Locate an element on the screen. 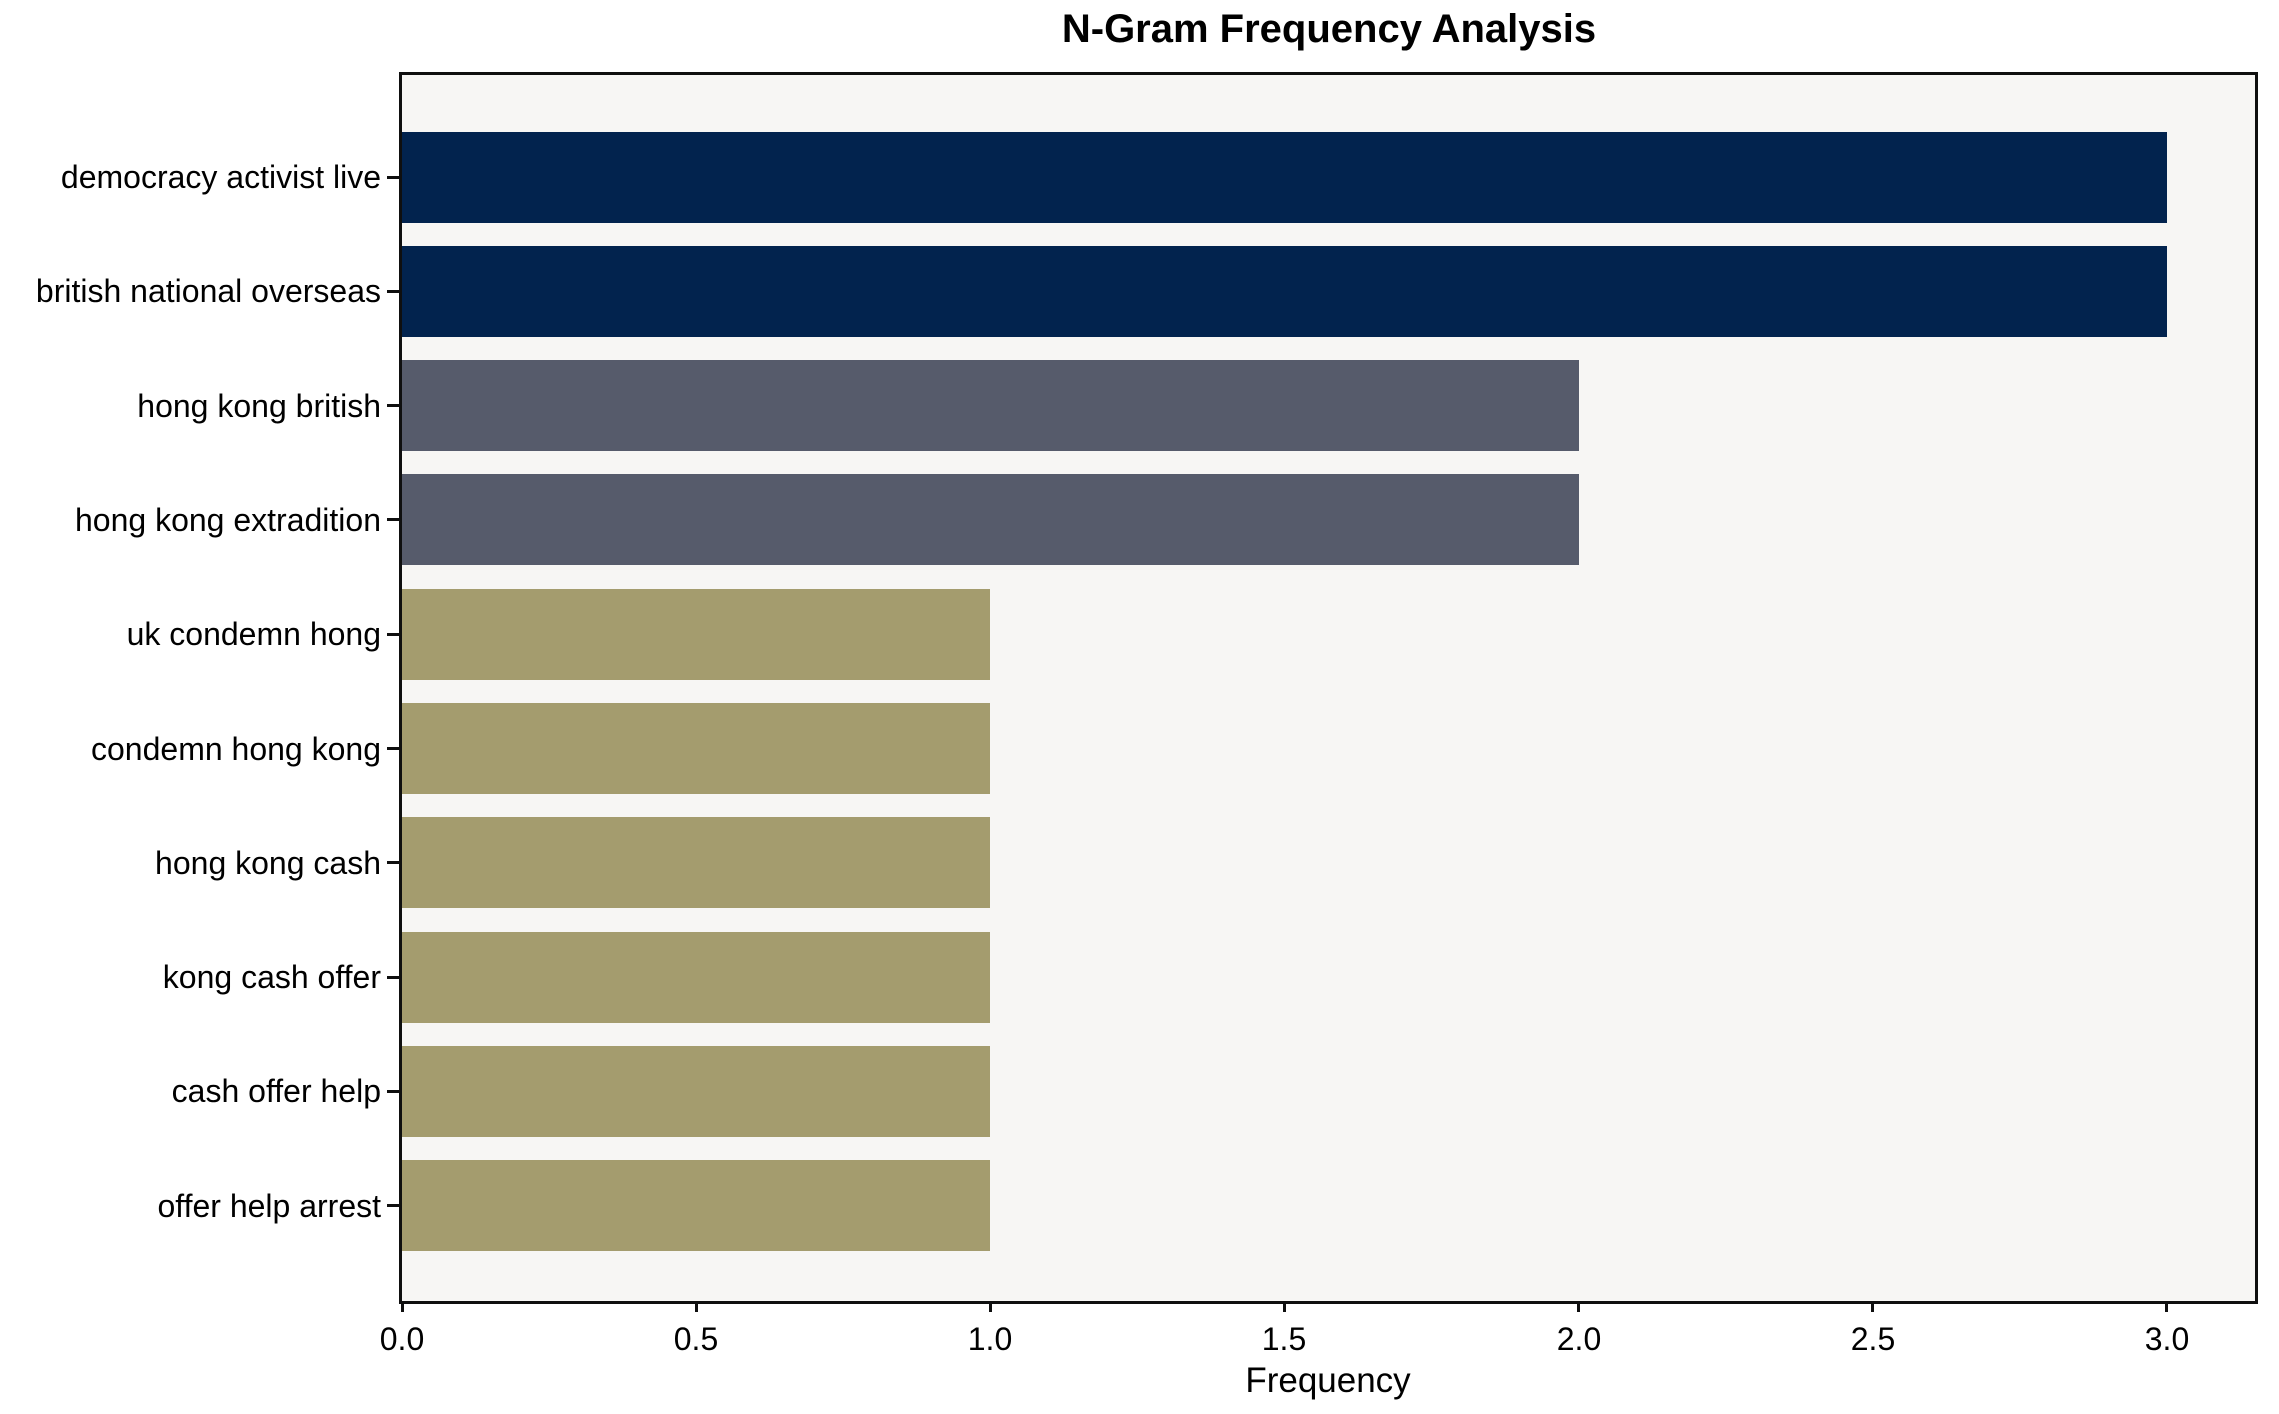 The height and width of the screenshot is (1414, 2279). x-tick-label: 0.0 is located at coordinates (402, 1339).